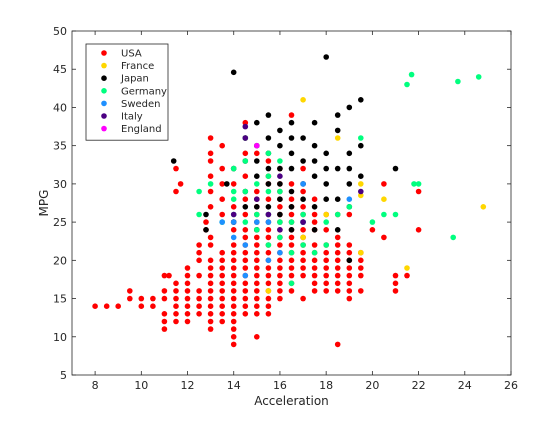 The width and height of the screenshot is (560, 425). Describe the element at coordinates (60, 260) in the screenshot. I see `y-tick-label: 20` at that location.